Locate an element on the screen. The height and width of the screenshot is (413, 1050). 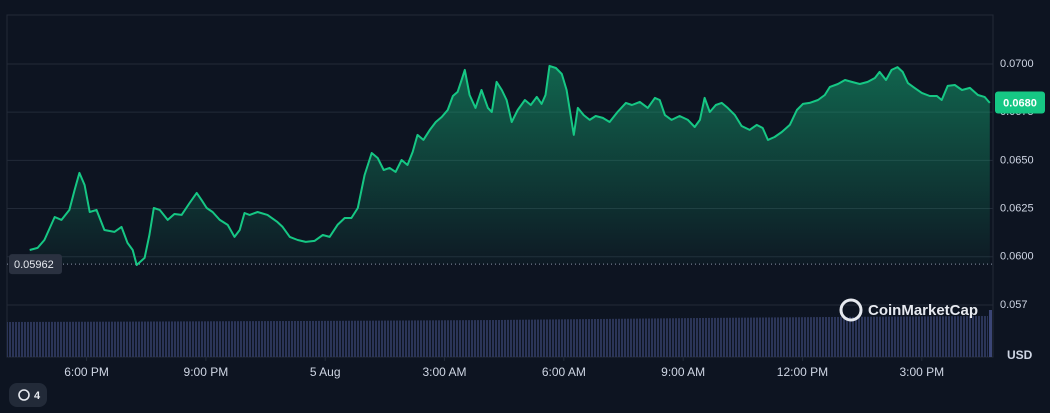
history-icon is located at coordinates (24, 395).